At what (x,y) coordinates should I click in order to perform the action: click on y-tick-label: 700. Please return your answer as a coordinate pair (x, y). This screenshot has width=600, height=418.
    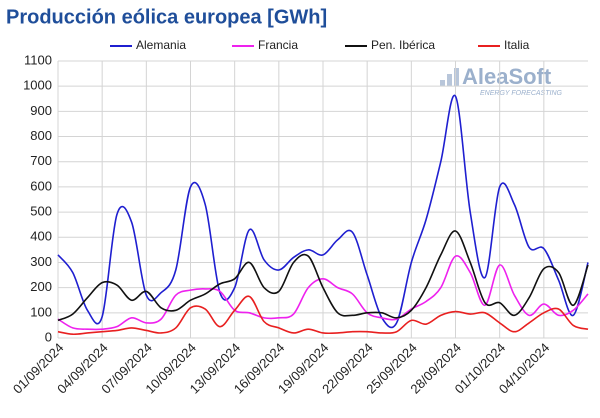
    Looking at the image, I should click on (41, 160).